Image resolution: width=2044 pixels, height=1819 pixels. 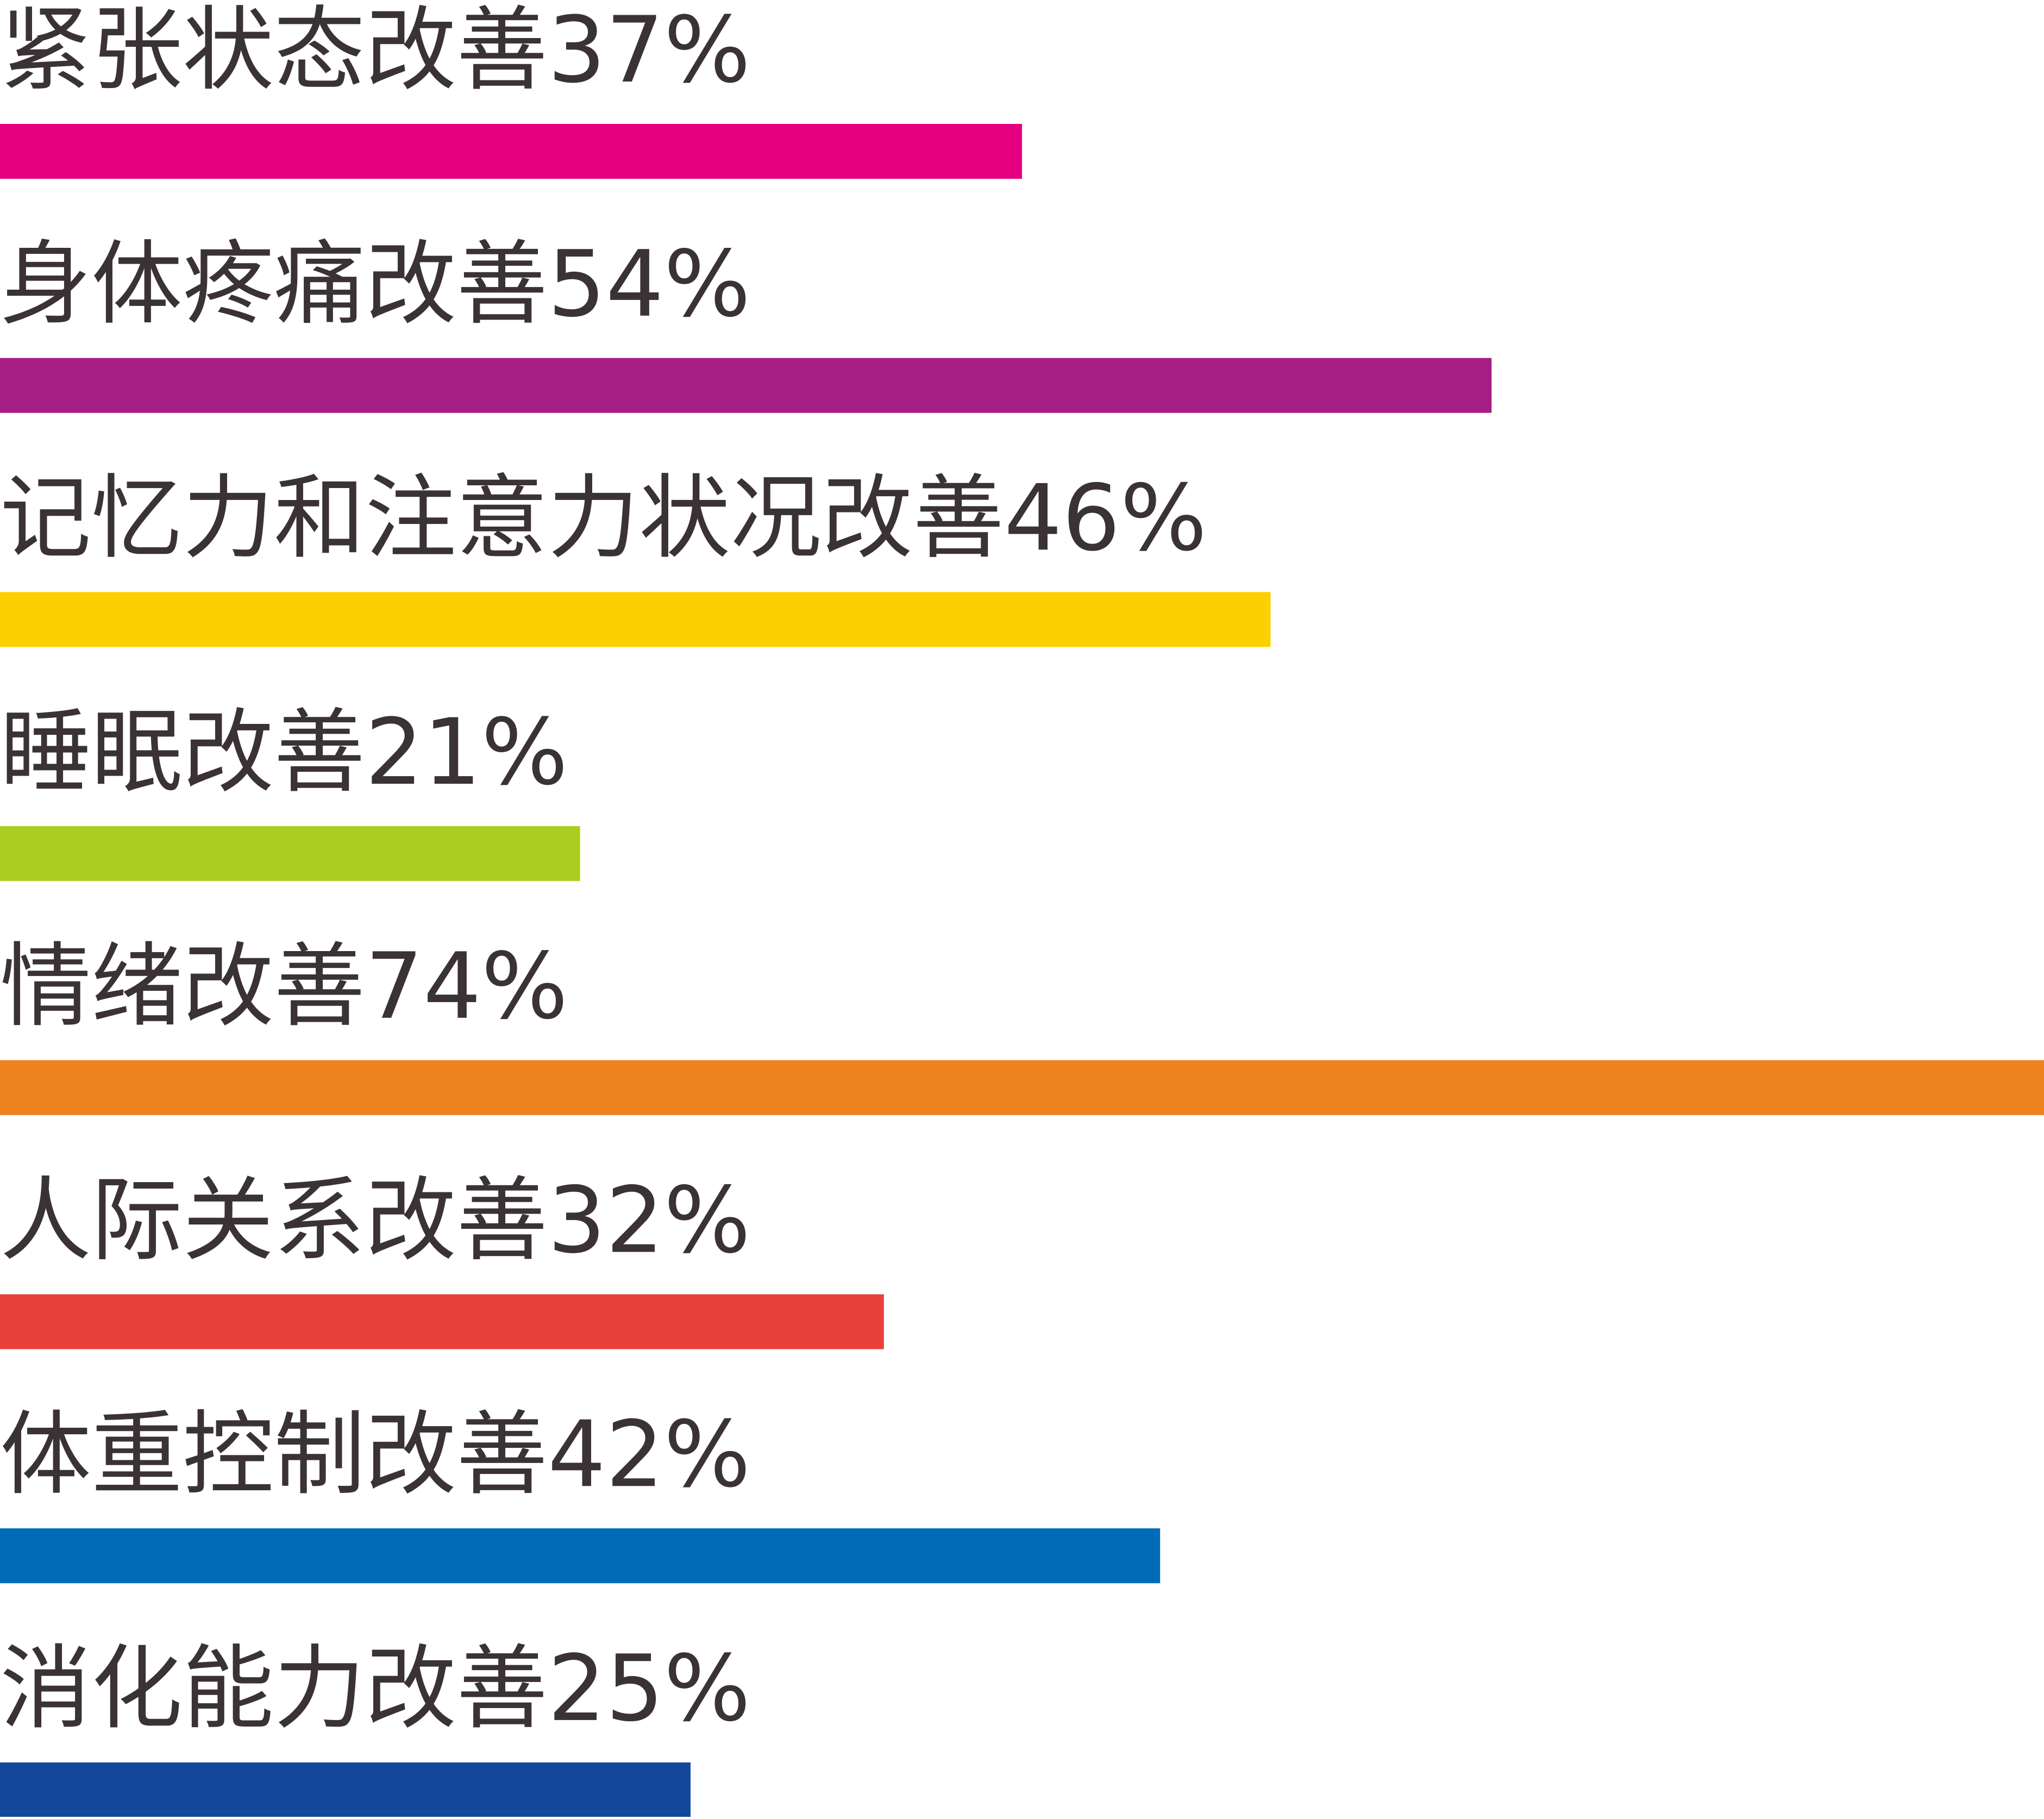 What do you see at coordinates (649, 1454) in the screenshot?
I see `value-label: 42%` at bounding box center [649, 1454].